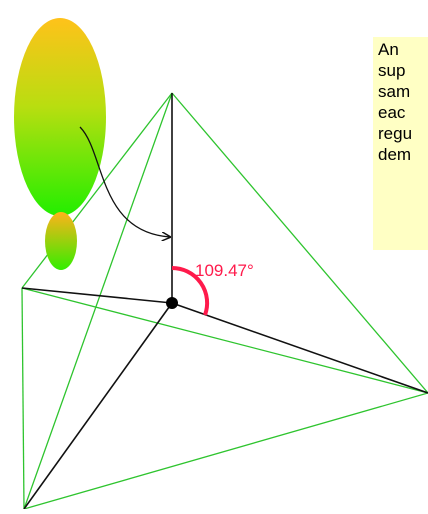 Image resolution: width=428 pixels, height=514 pixels. I want to click on central-atom-dot-icon, so click(172, 303).